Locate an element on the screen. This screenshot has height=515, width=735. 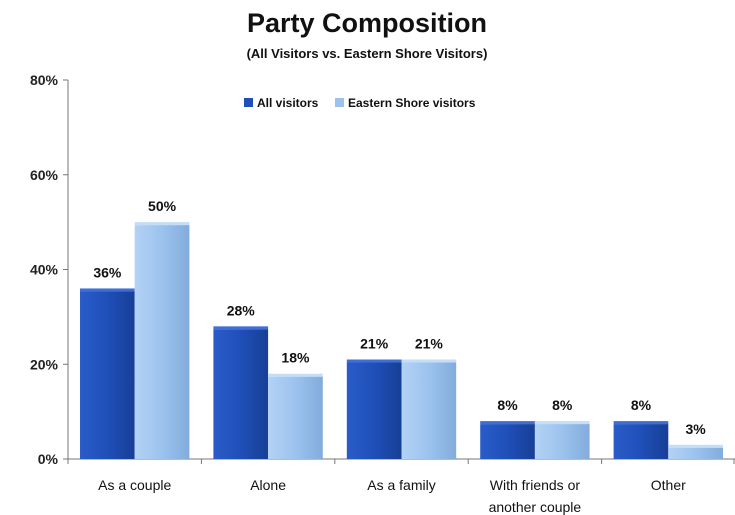
y-tick-label: 80% is located at coordinates (44, 80).